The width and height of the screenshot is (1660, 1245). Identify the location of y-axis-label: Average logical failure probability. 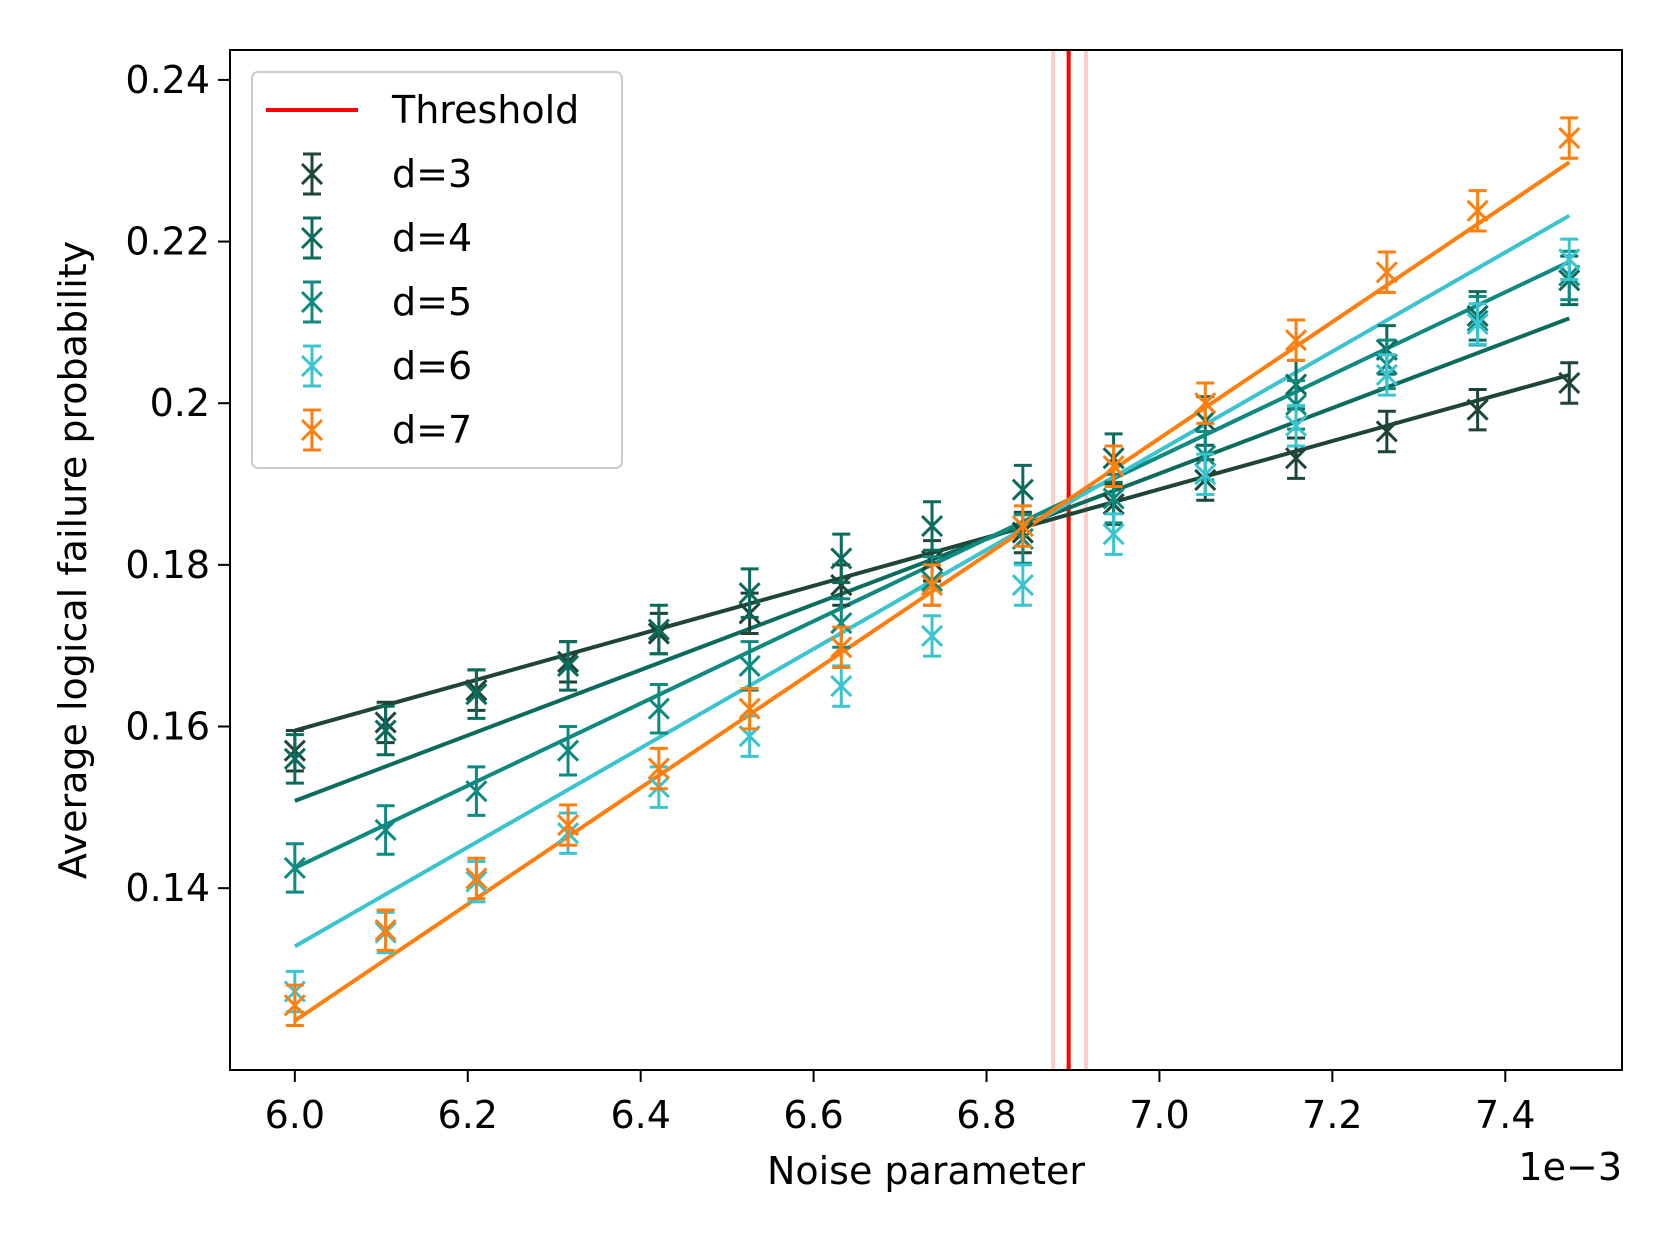
(73, 560).